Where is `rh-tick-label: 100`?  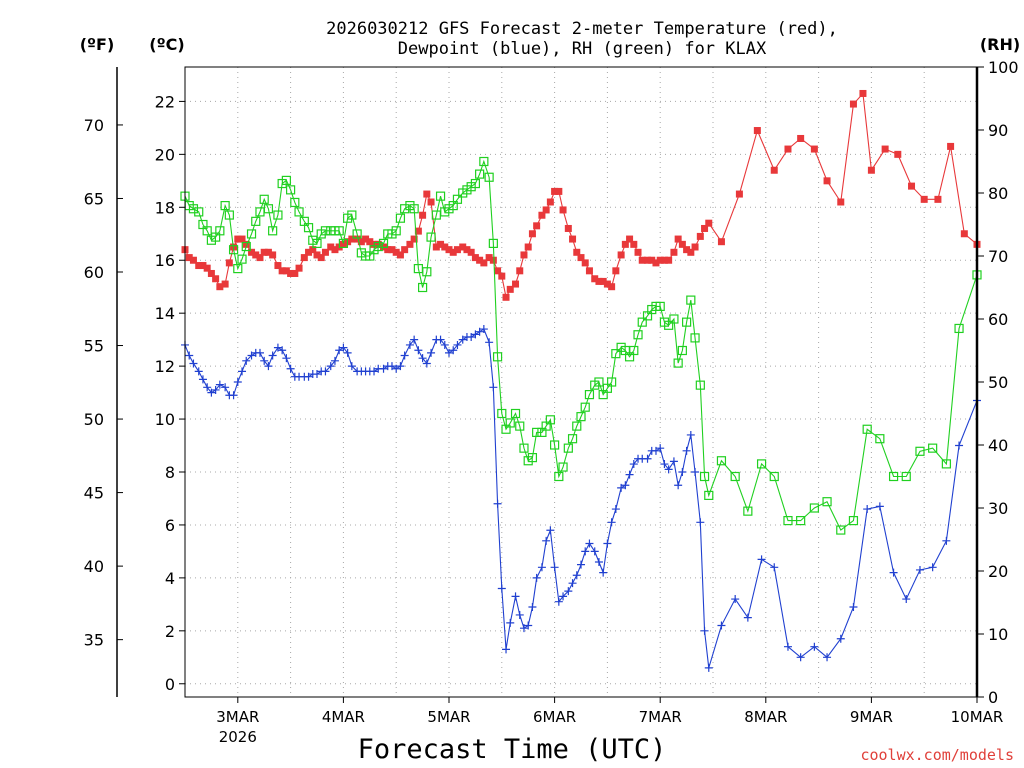 rh-tick-label: 100 is located at coordinates (1003, 67).